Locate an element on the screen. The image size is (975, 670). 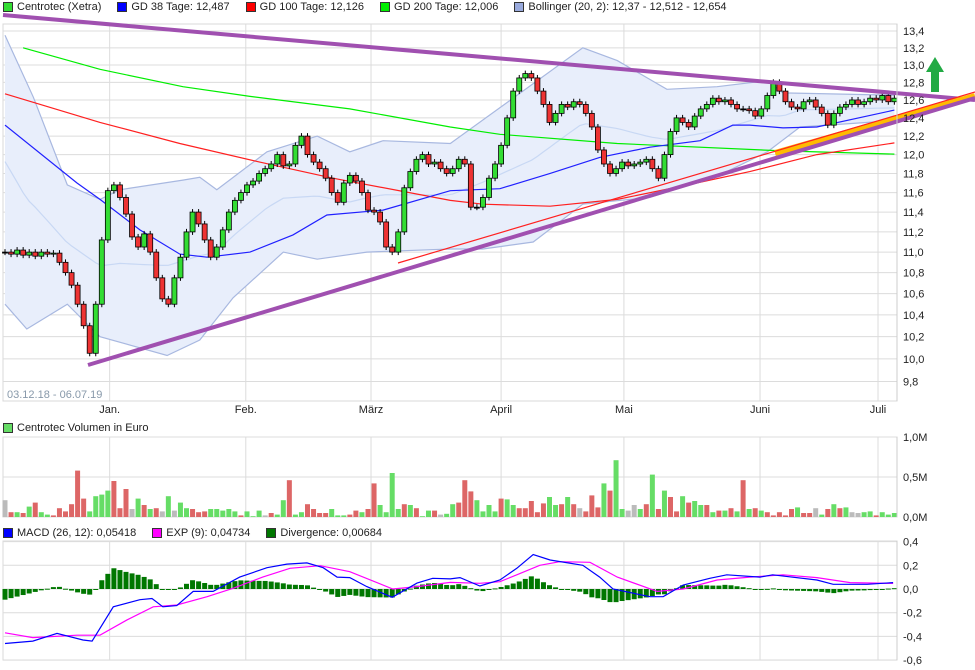
y-tick-label: 11,8 is located at coordinates (913, 174).